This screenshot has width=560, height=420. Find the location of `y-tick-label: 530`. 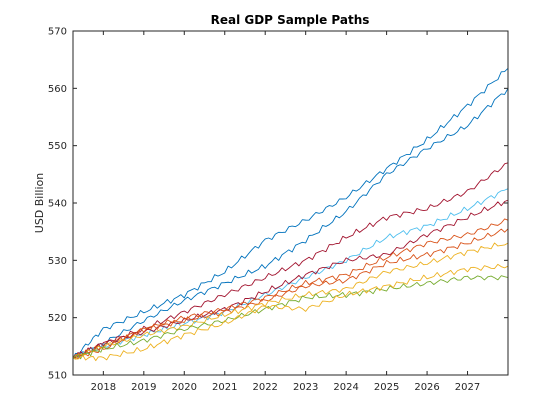

y-tick-label: 530 is located at coordinates (57, 261).